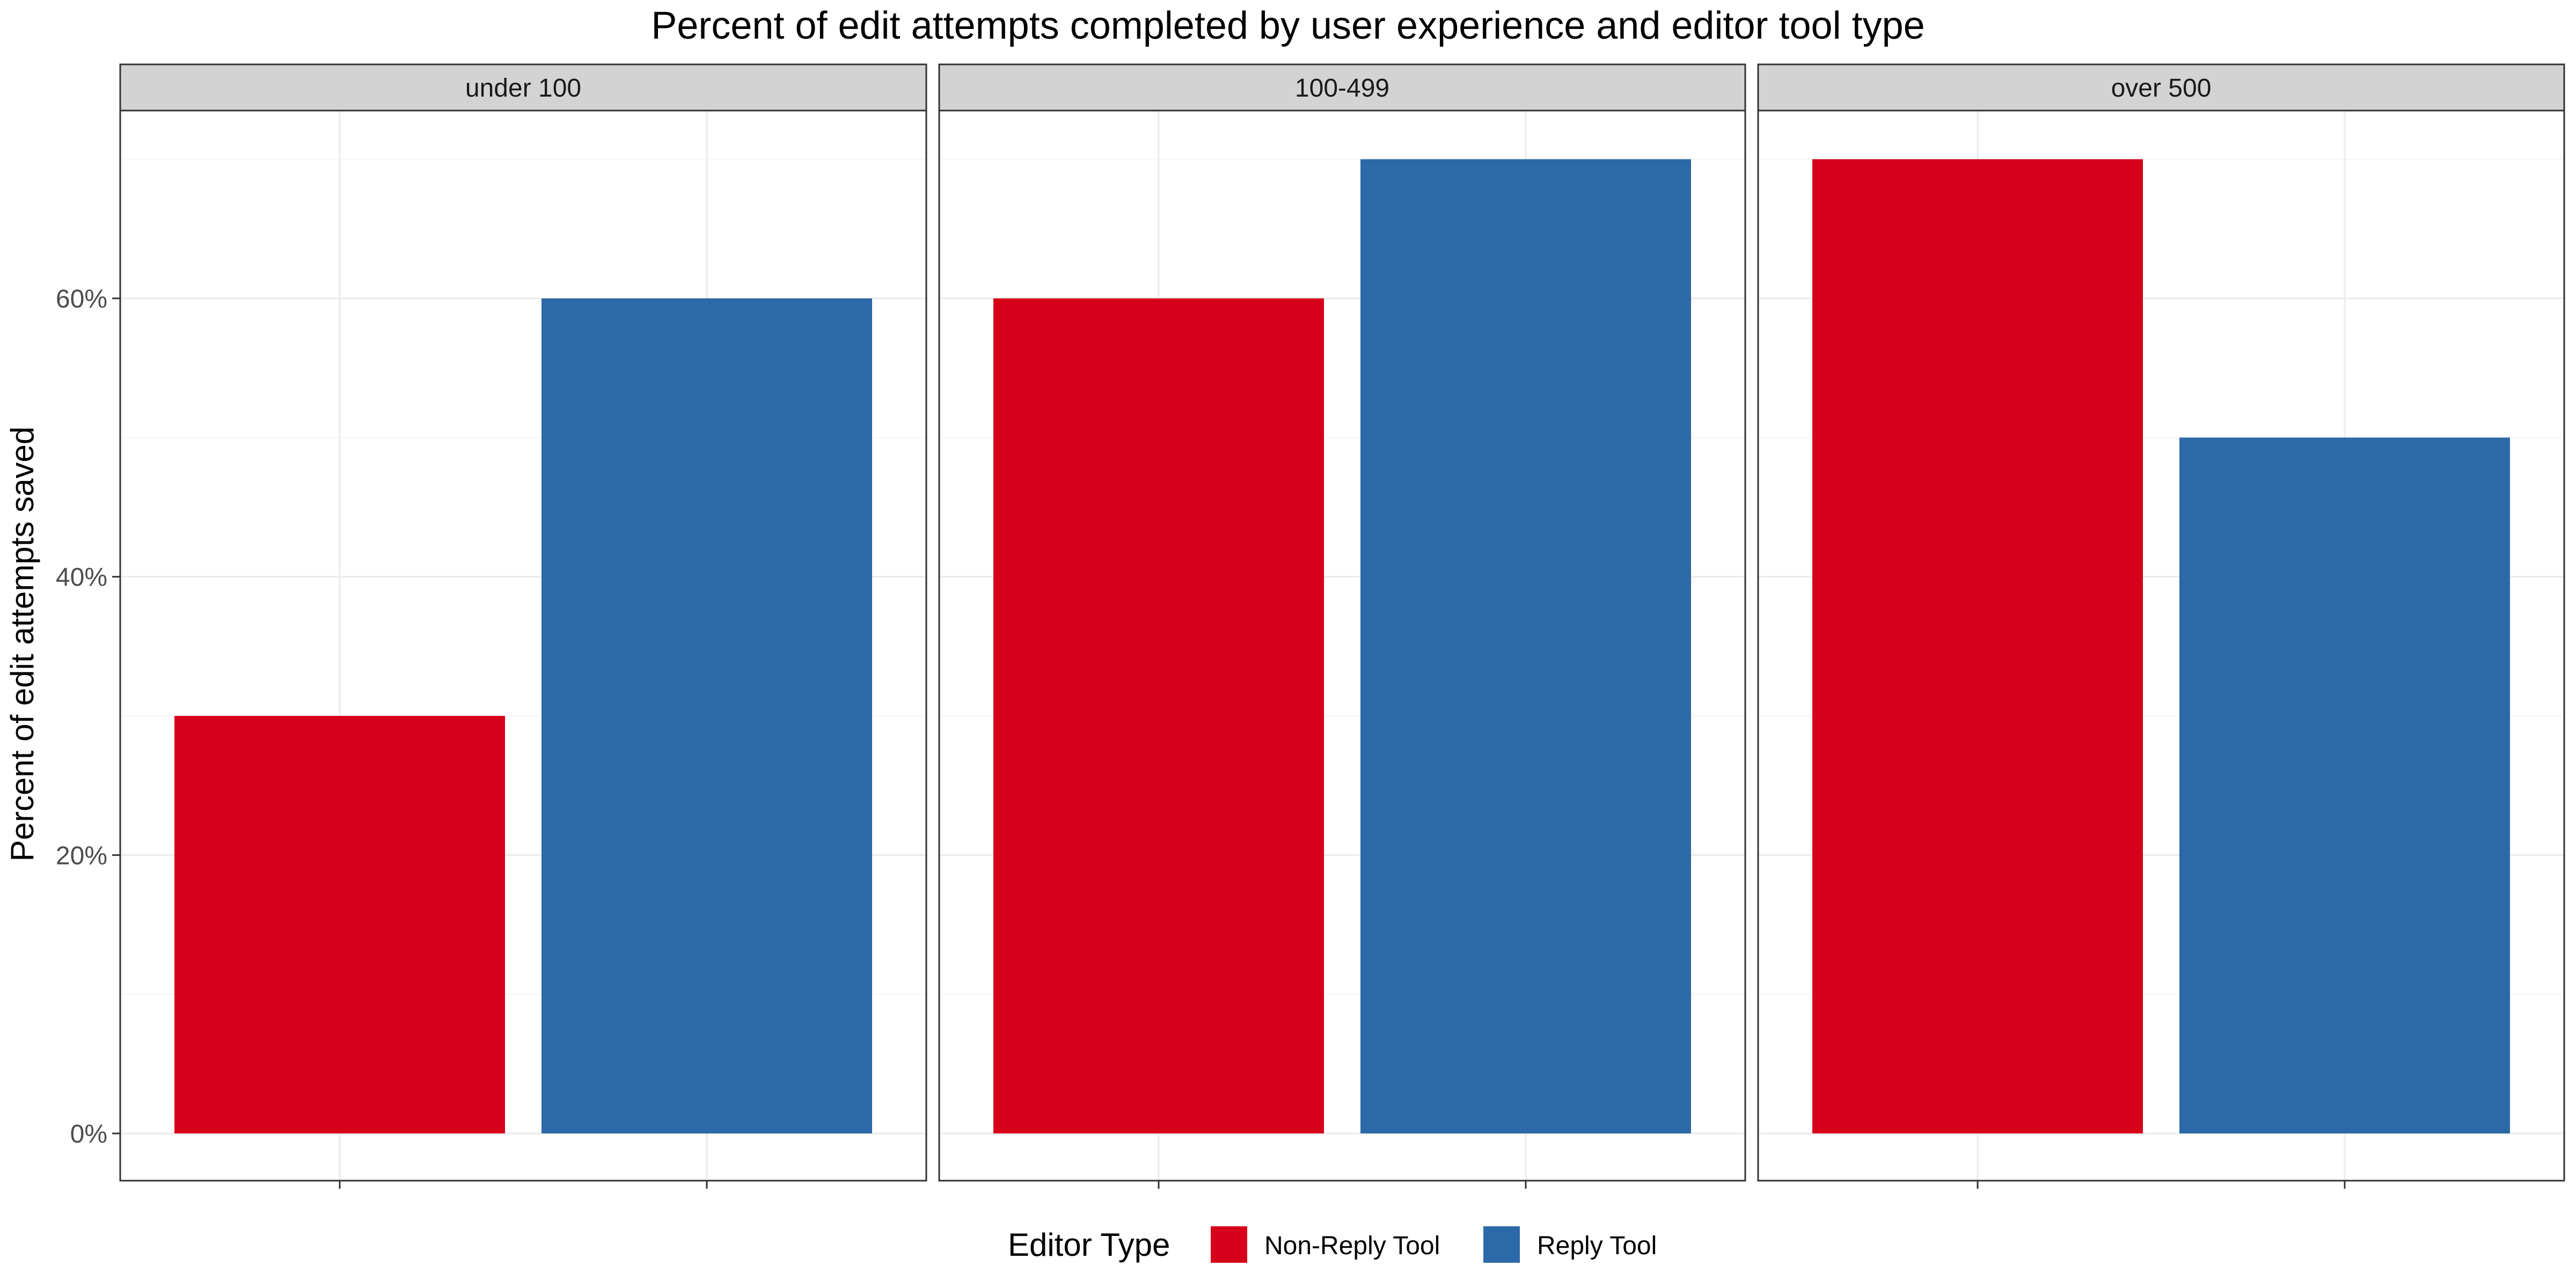 This screenshot has height=1288, width=2576. I want to click on legend: Editor Type Non-Reply Tool Reply Tool, so click(1332, 1244).